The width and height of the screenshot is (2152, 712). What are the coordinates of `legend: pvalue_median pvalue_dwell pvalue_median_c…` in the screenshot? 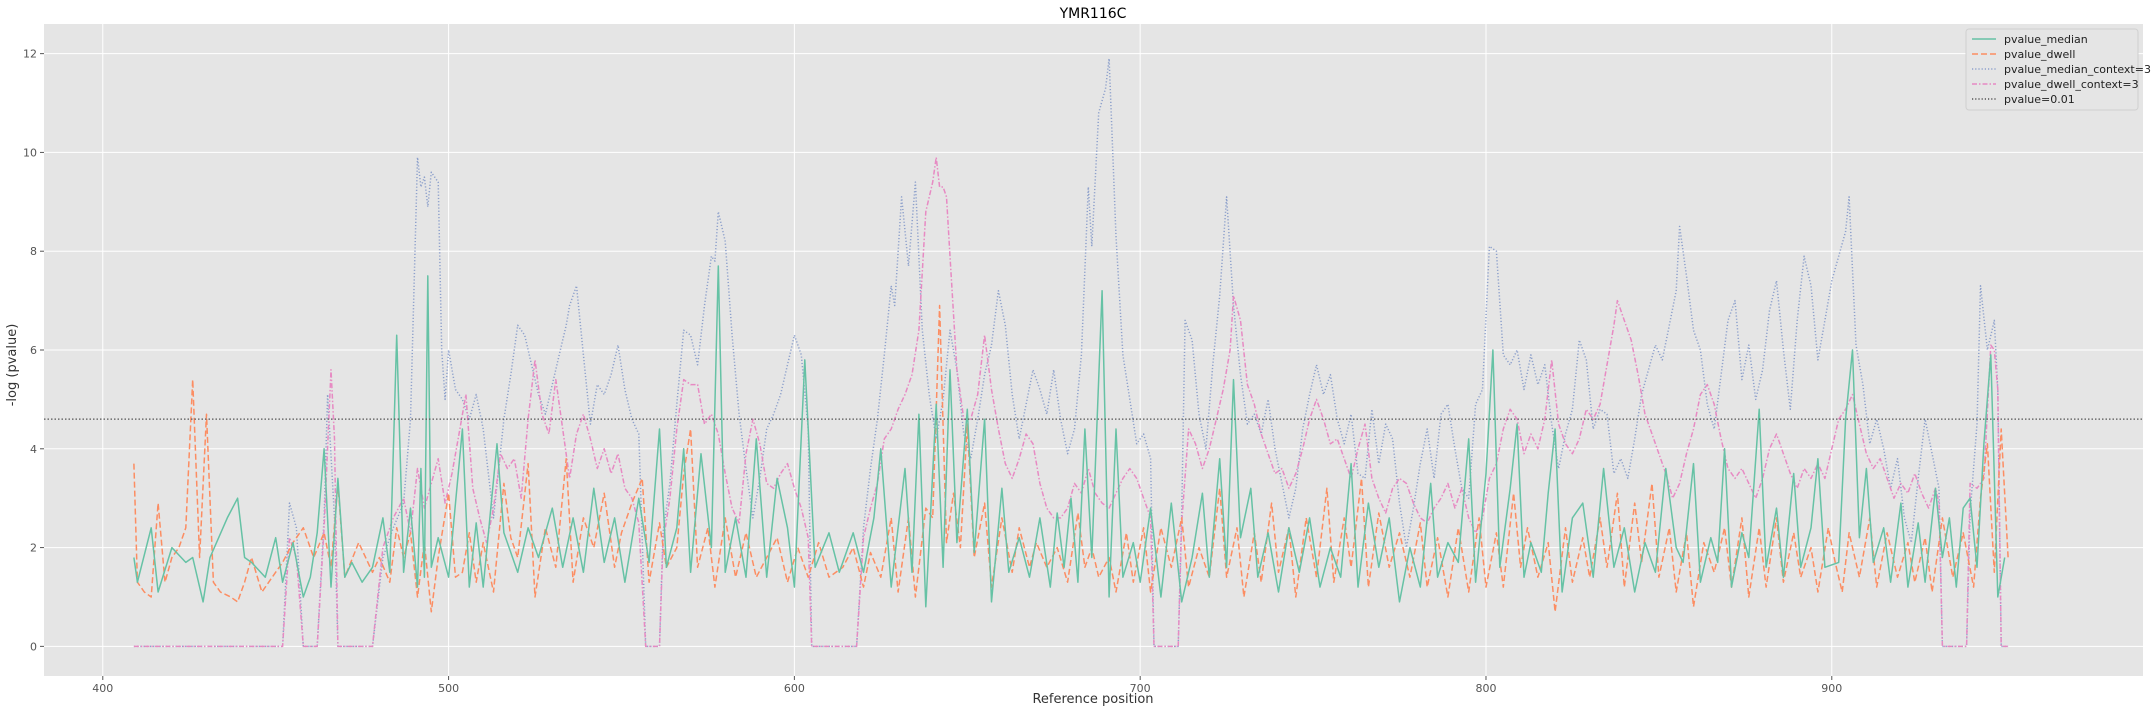 It's located at (2058, 69).